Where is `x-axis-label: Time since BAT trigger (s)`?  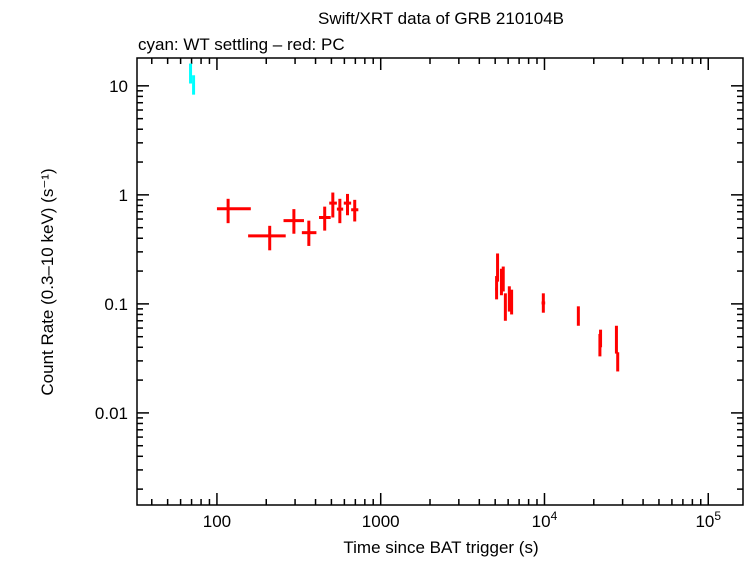 x-axis-label: Time since BAT trigger (s) is located at coordinates (440, 547).